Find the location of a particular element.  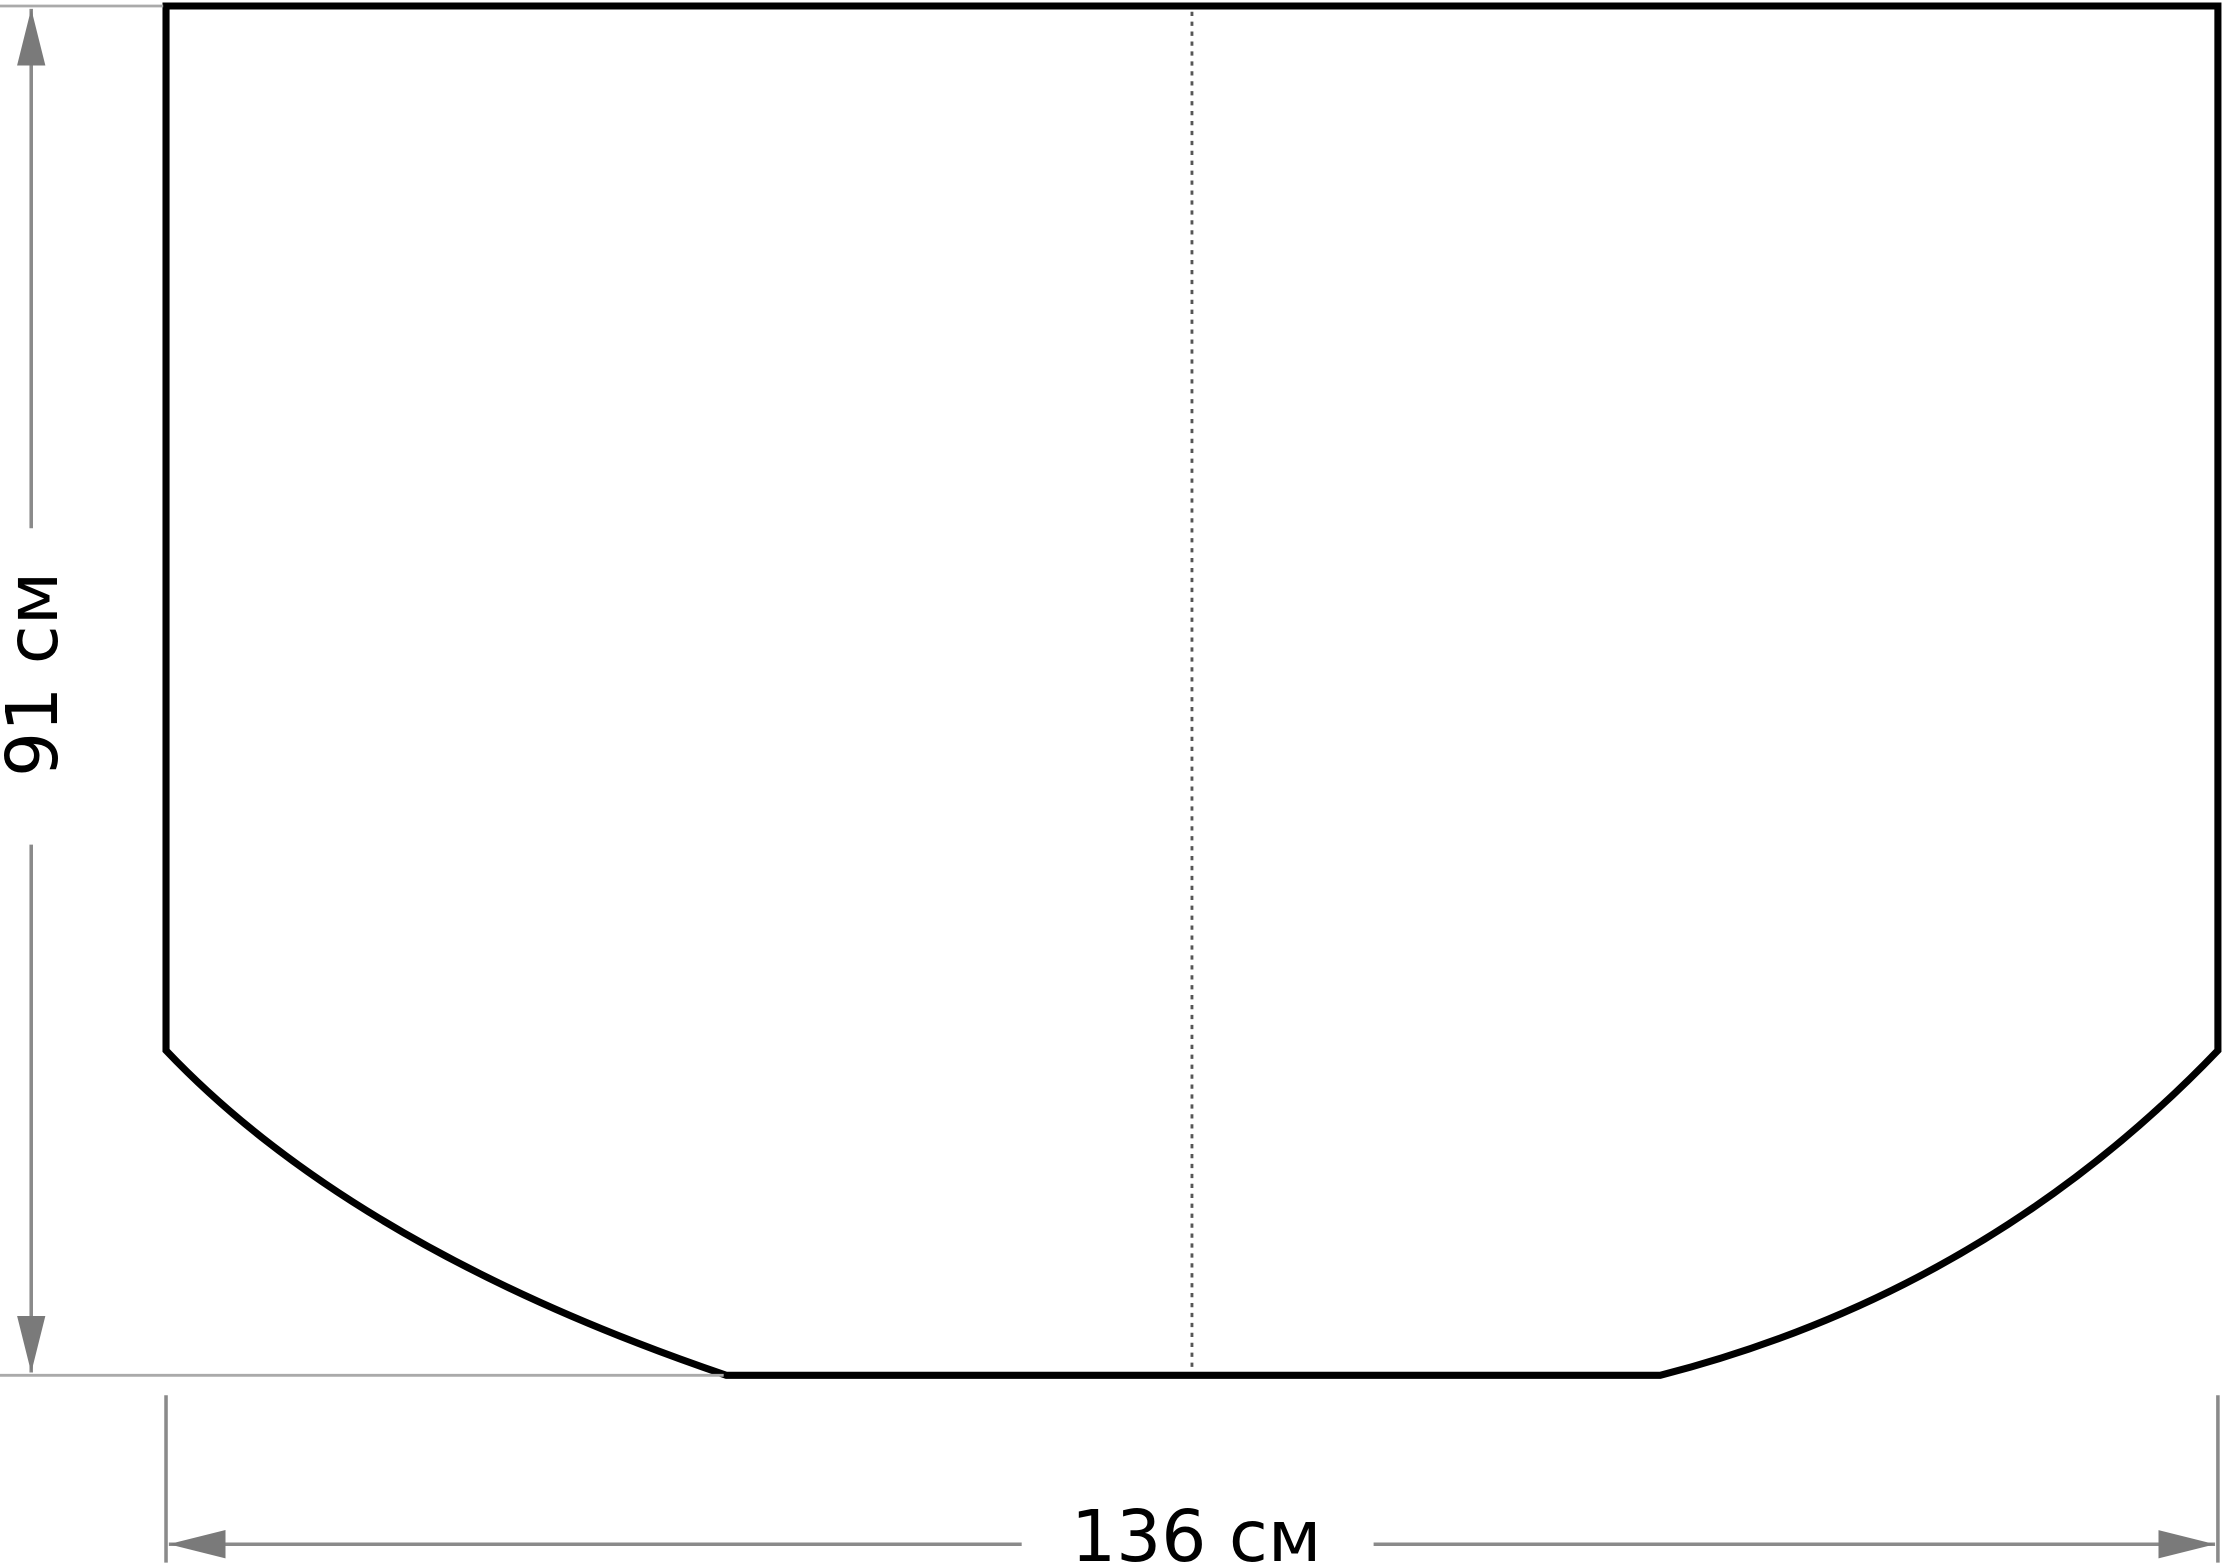

width-label: 136 см is located at coordinates (1196, 1529).